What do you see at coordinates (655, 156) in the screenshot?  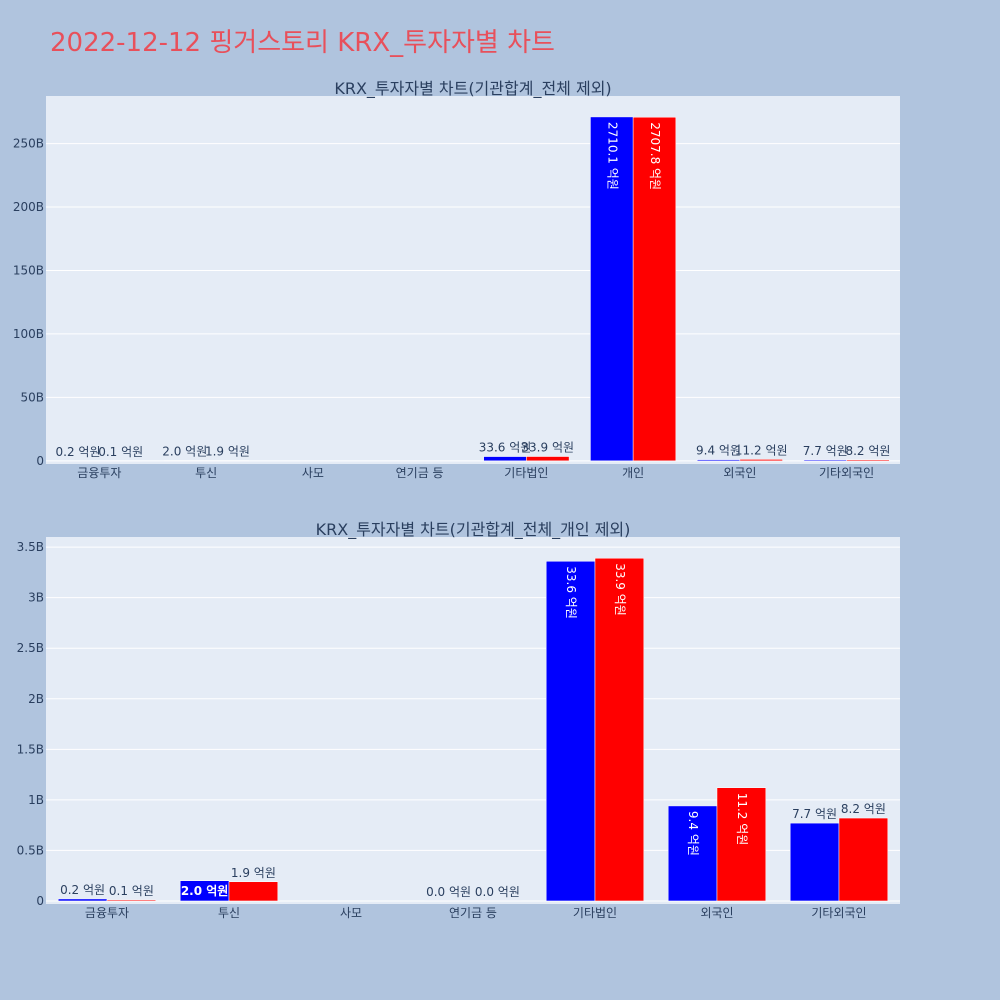 I see `data-label: 2707.8 억원` at bounding box center [655, 156].